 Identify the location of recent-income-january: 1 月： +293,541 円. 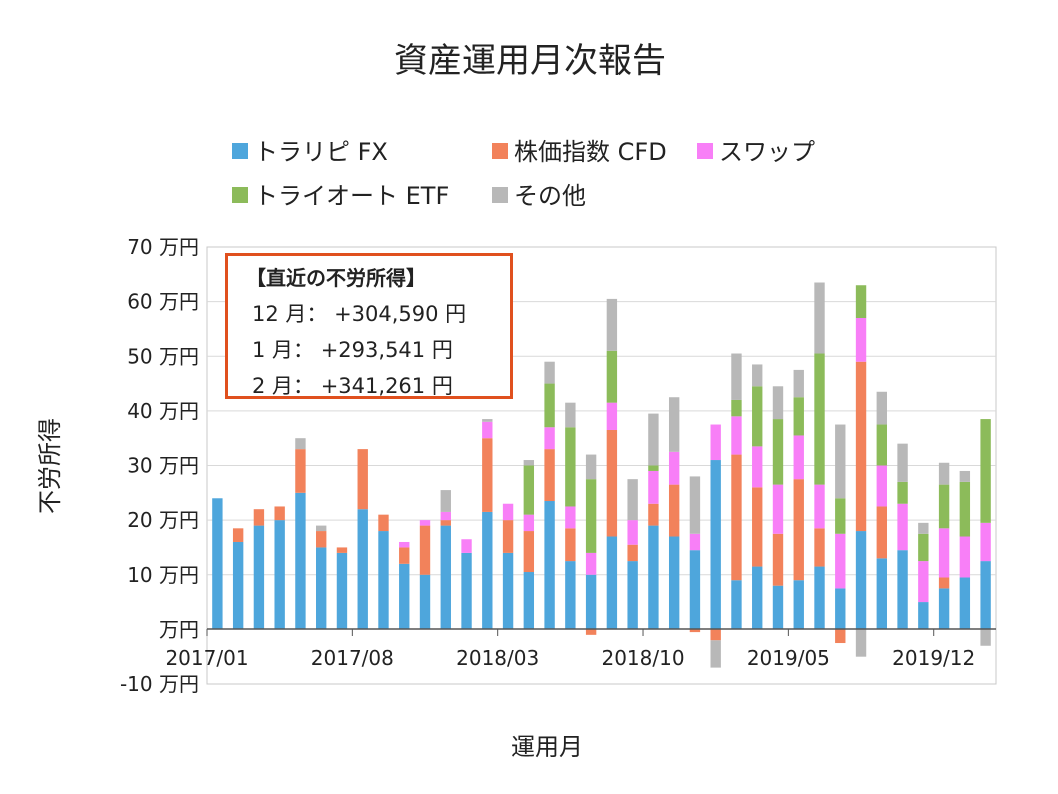
(352, 350).